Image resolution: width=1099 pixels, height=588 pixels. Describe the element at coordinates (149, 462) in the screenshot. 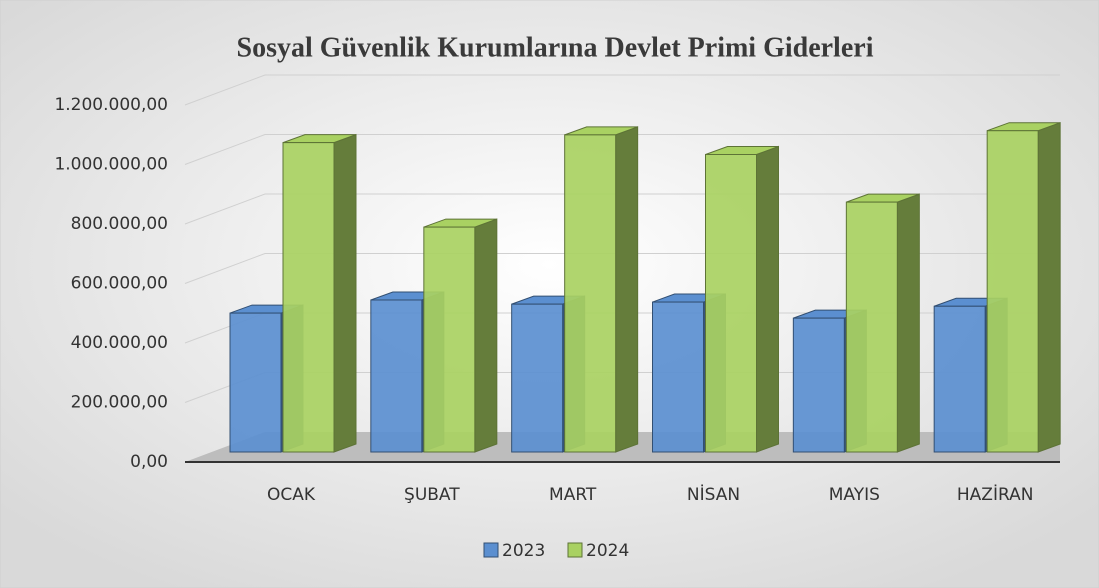

I see `y-tick-label: 0,00` at that location.